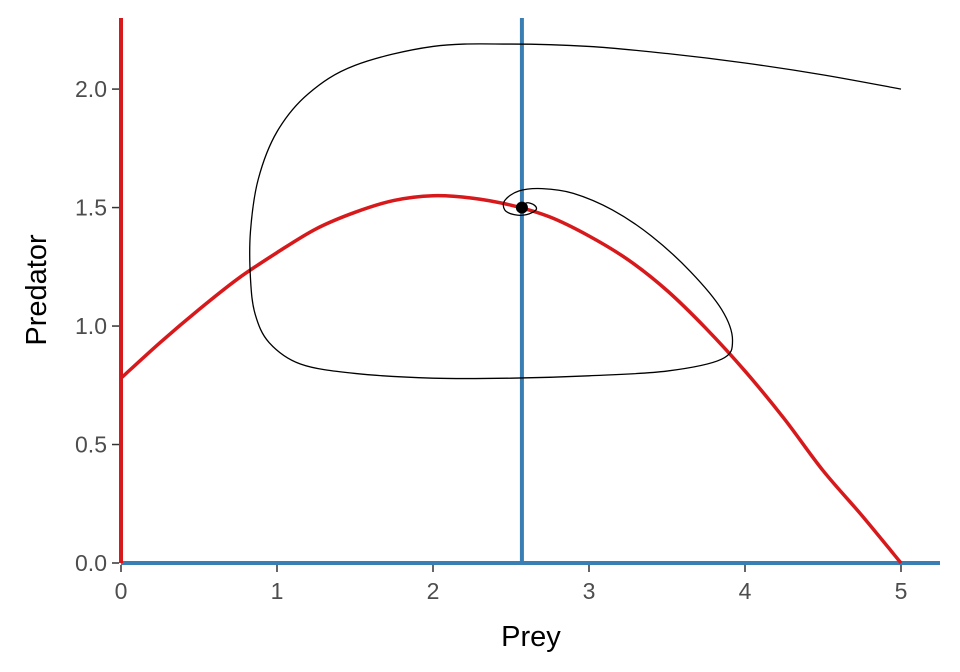 The image size is (960, 672). Describe the element at coordinates (589, 591) in the screenshot. I see `x-tick-label: 3` at that location.